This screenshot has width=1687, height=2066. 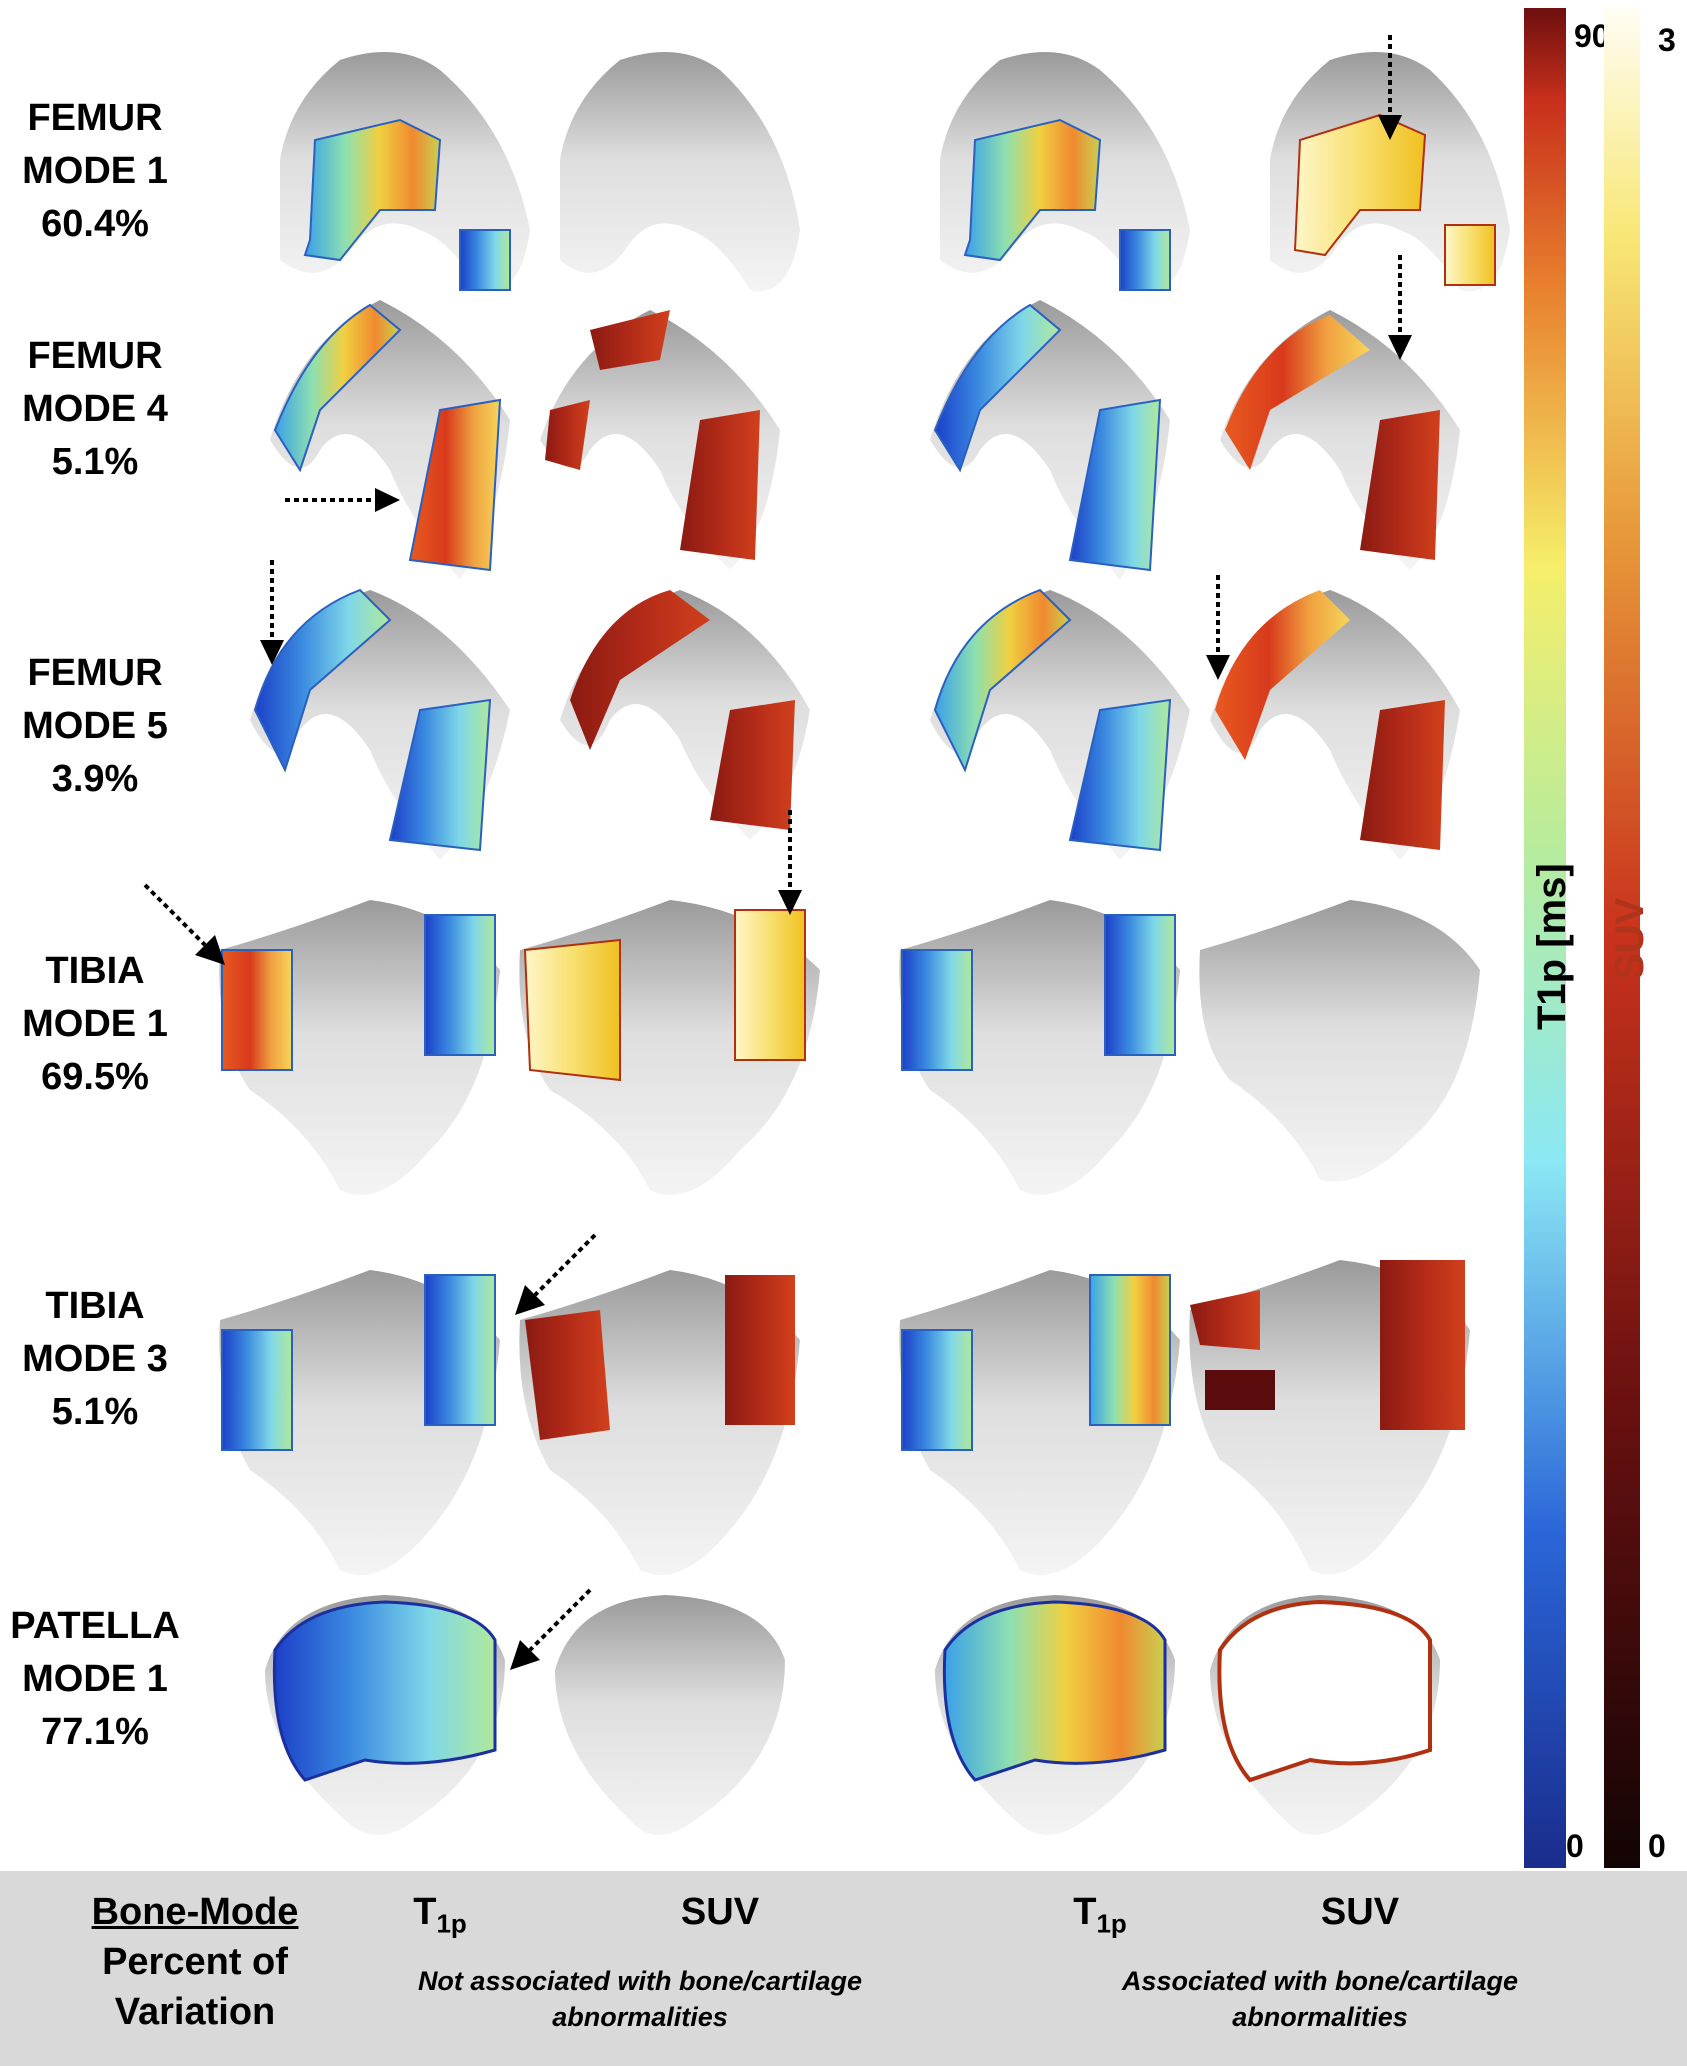 I want to click on percent-variation: 77.1%, so click(x=95, y=1732).